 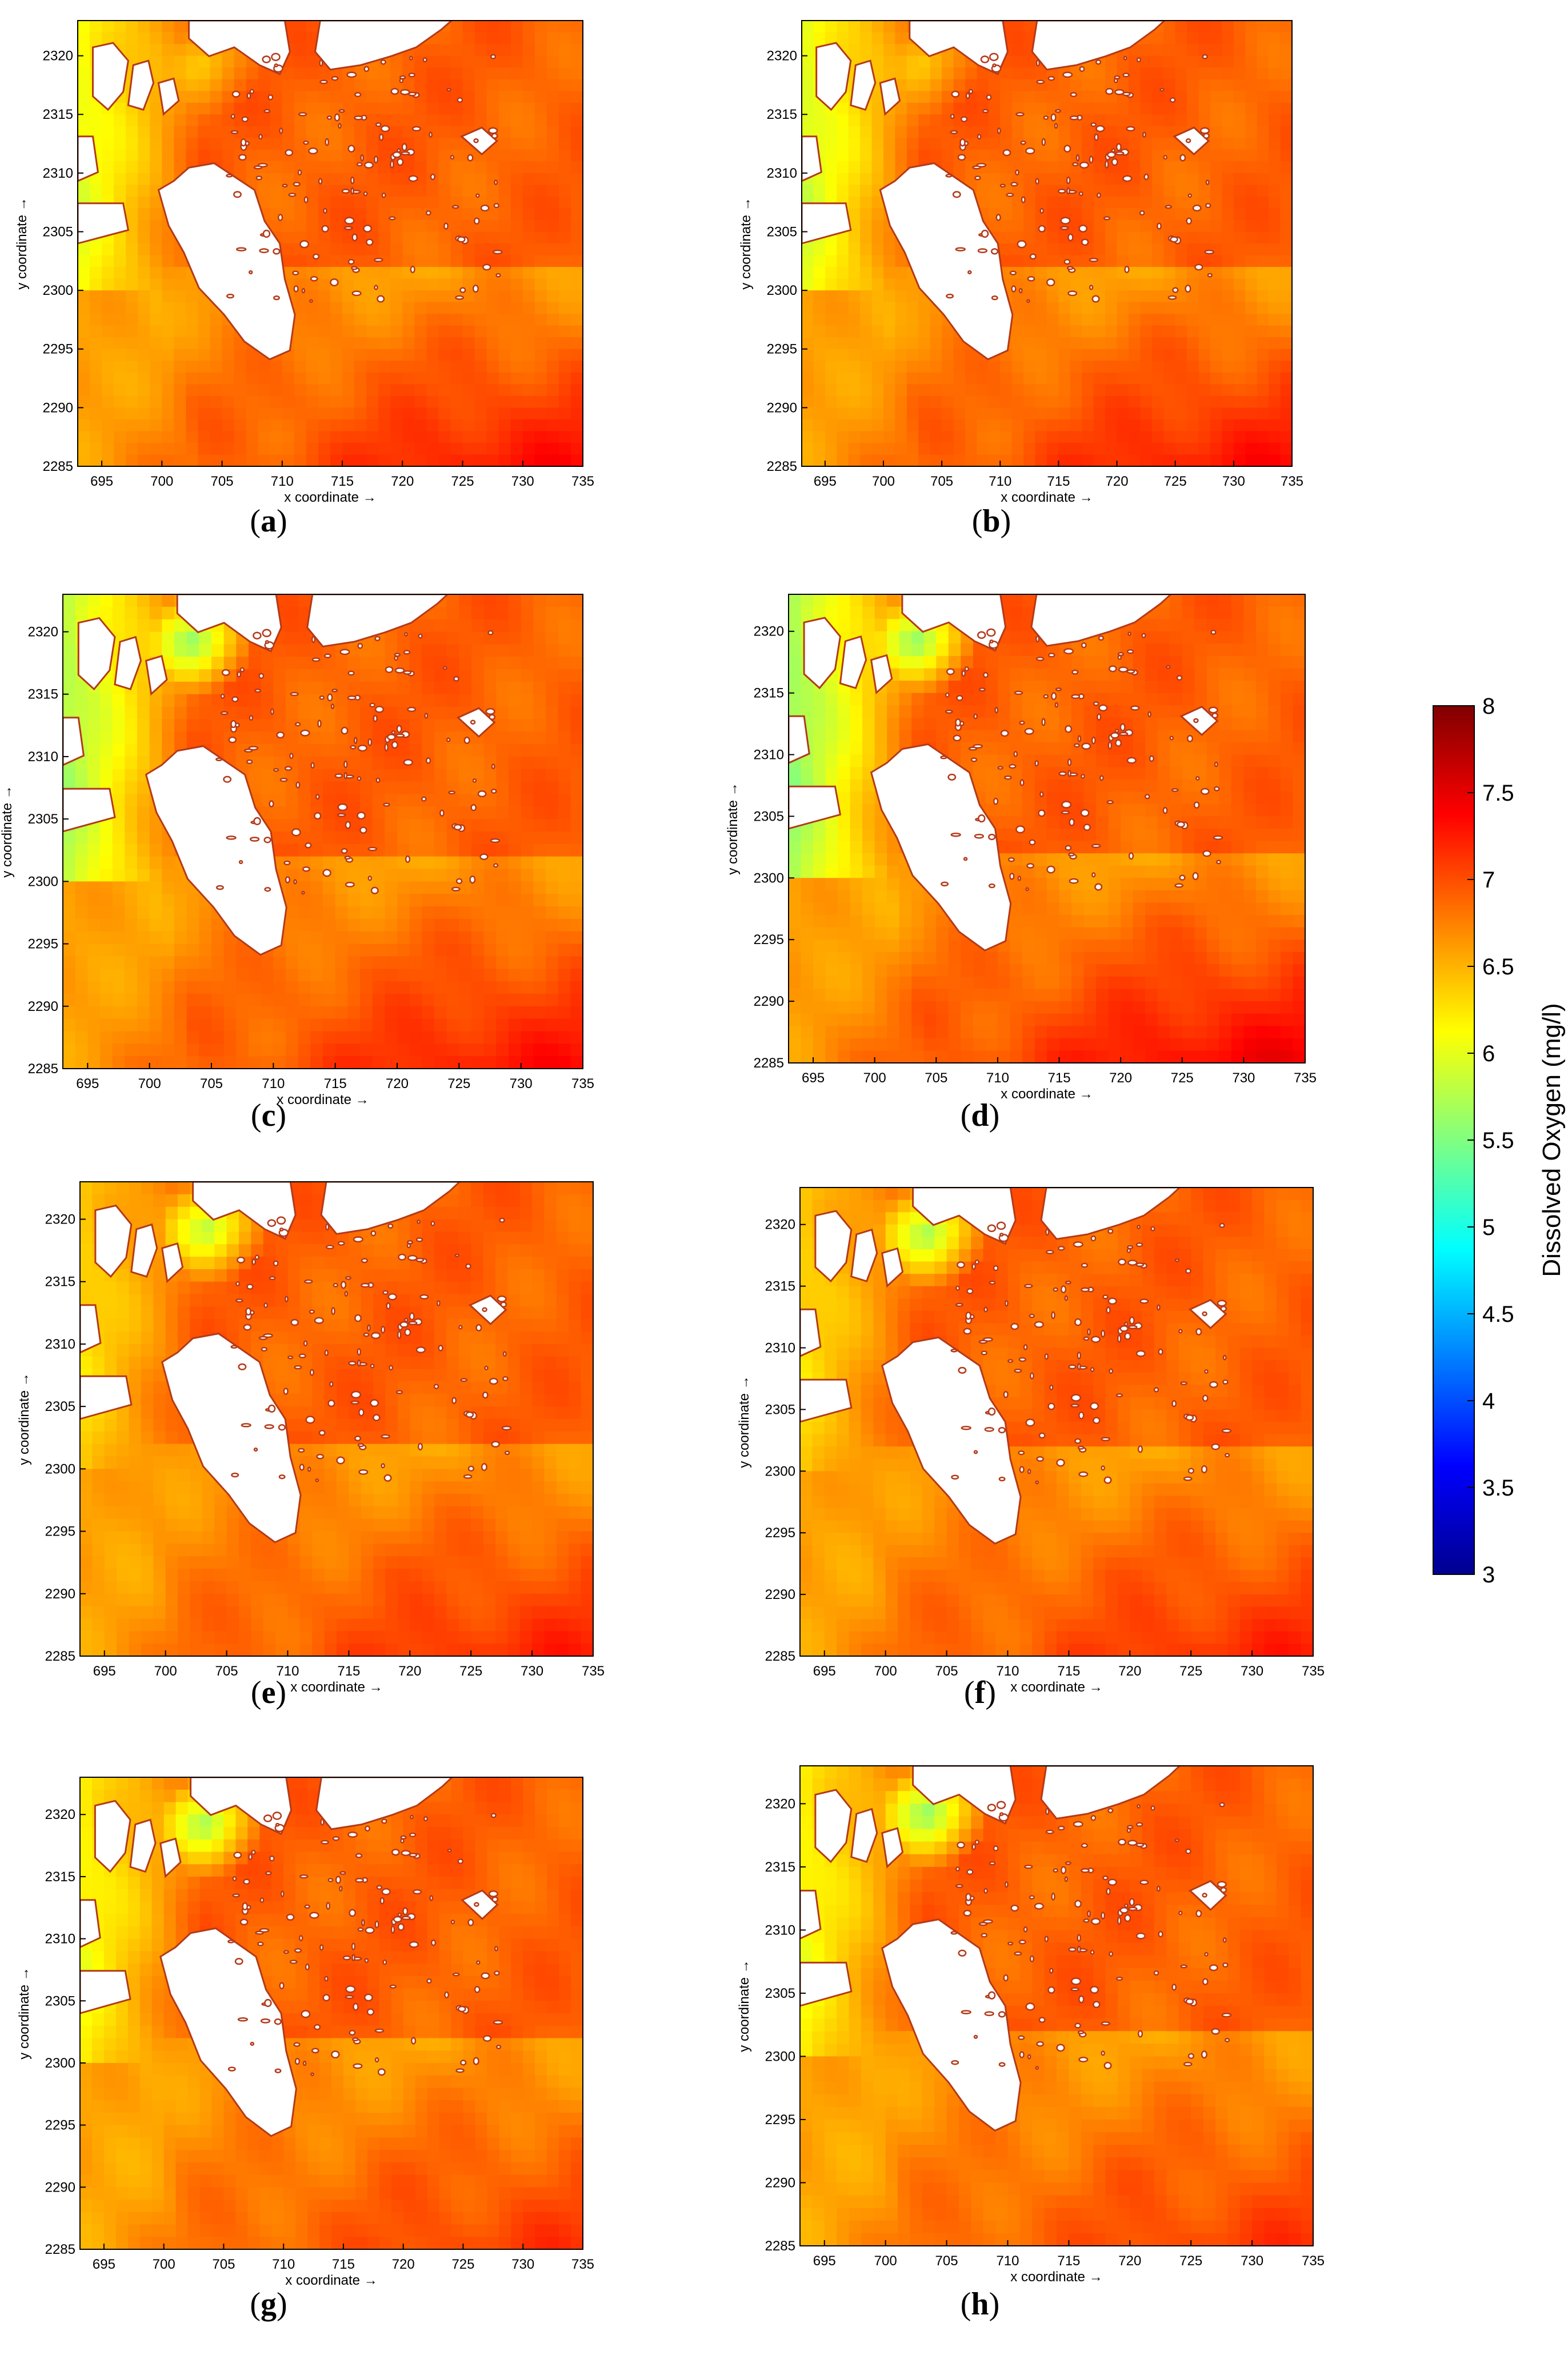 I want to click on panel-letter: g, so click(x=269, y=2304).